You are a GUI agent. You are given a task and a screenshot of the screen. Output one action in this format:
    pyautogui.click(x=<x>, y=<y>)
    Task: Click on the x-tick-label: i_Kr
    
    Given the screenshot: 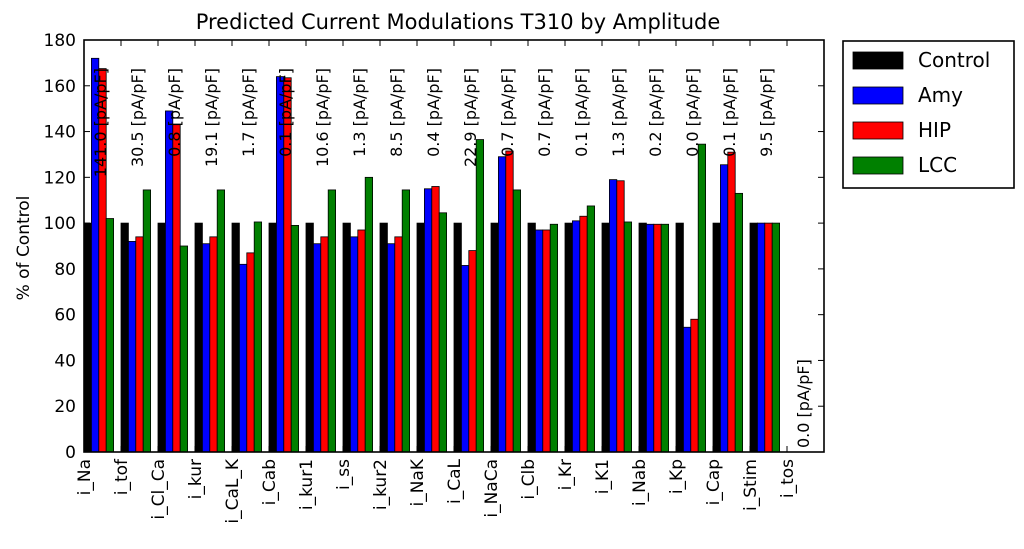 What is the action you would take?
    pyautogui.click(x=566, y=474)
    